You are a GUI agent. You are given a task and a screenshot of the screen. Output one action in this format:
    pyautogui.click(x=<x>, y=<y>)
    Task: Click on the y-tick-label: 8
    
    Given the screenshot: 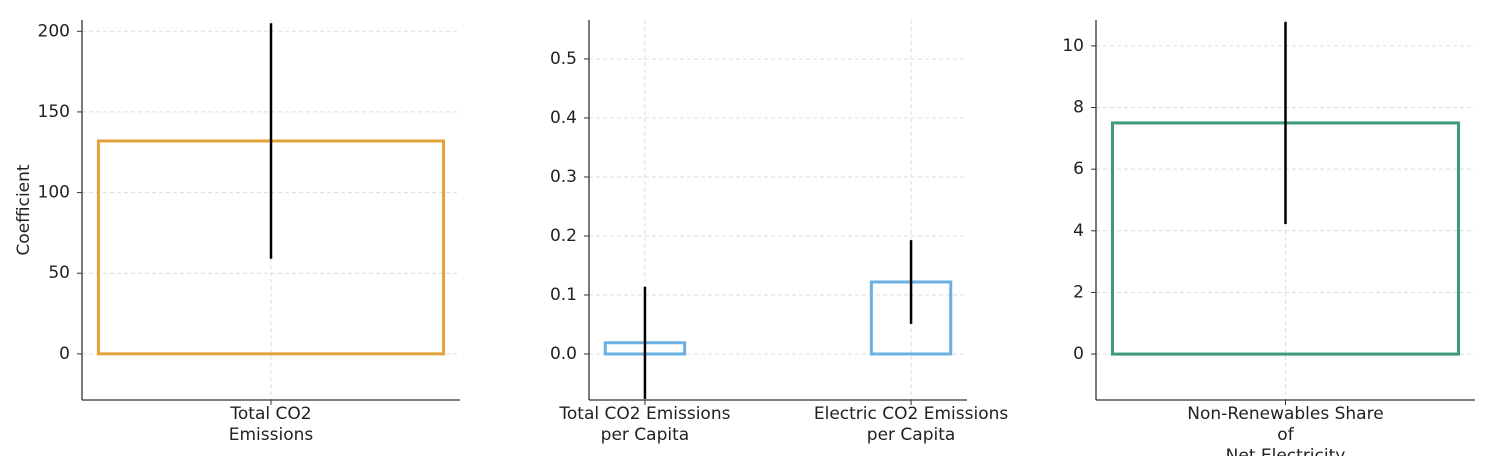 What is the action you would take?
    pyautogui.click(x=1078, y=108)
    